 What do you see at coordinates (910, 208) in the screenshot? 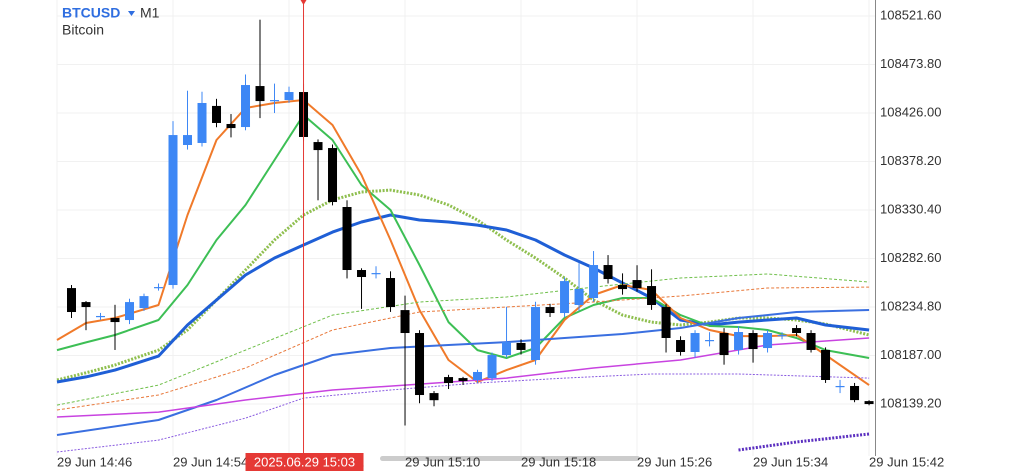
I see `y-tick-label: 108330.40` at bounding box center [910, 208].